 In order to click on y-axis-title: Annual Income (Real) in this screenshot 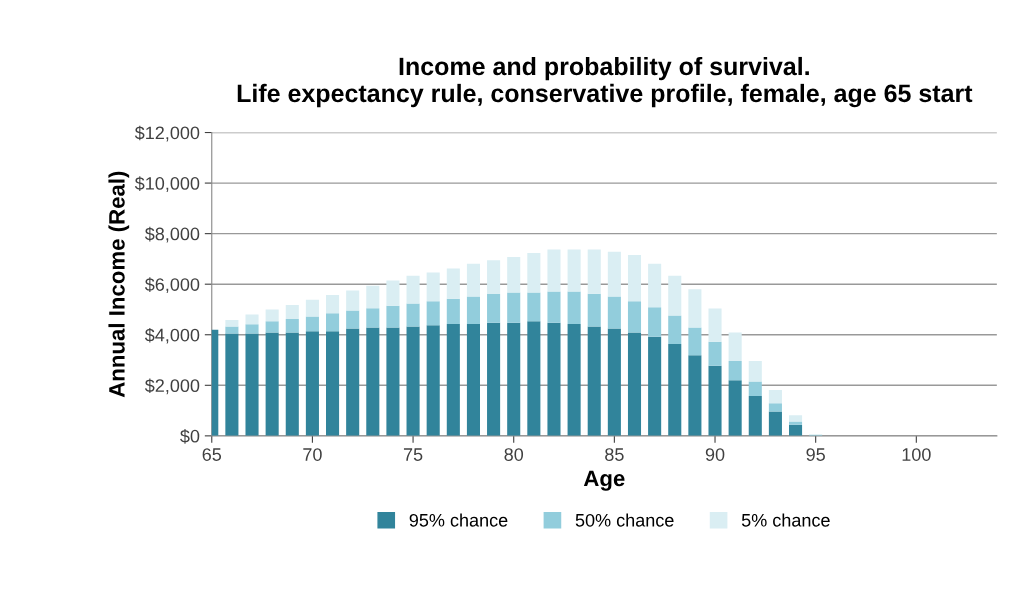, I will do `click(119, 284)`.